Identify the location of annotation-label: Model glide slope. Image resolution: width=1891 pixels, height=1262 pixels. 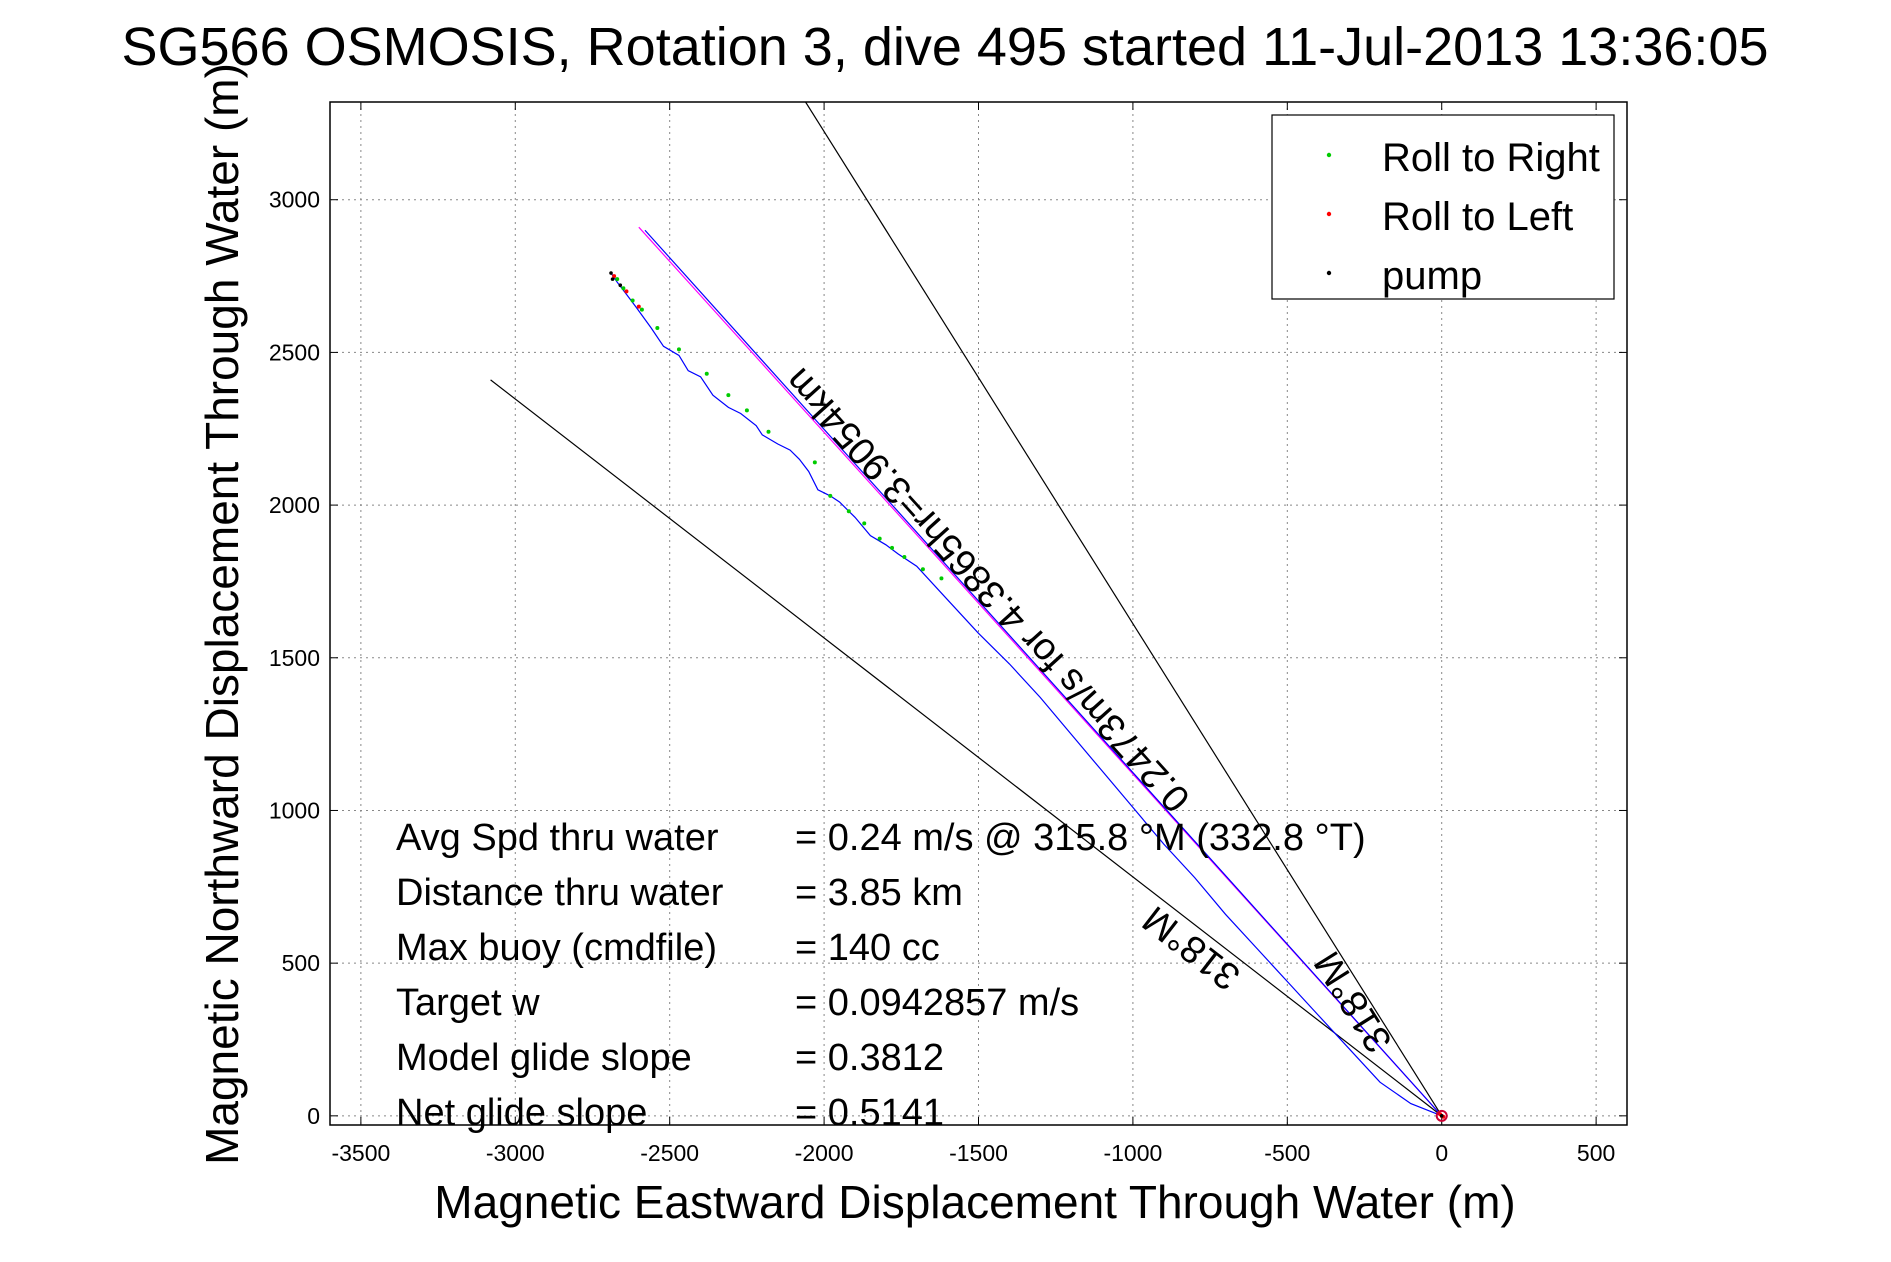
(544, 1058).